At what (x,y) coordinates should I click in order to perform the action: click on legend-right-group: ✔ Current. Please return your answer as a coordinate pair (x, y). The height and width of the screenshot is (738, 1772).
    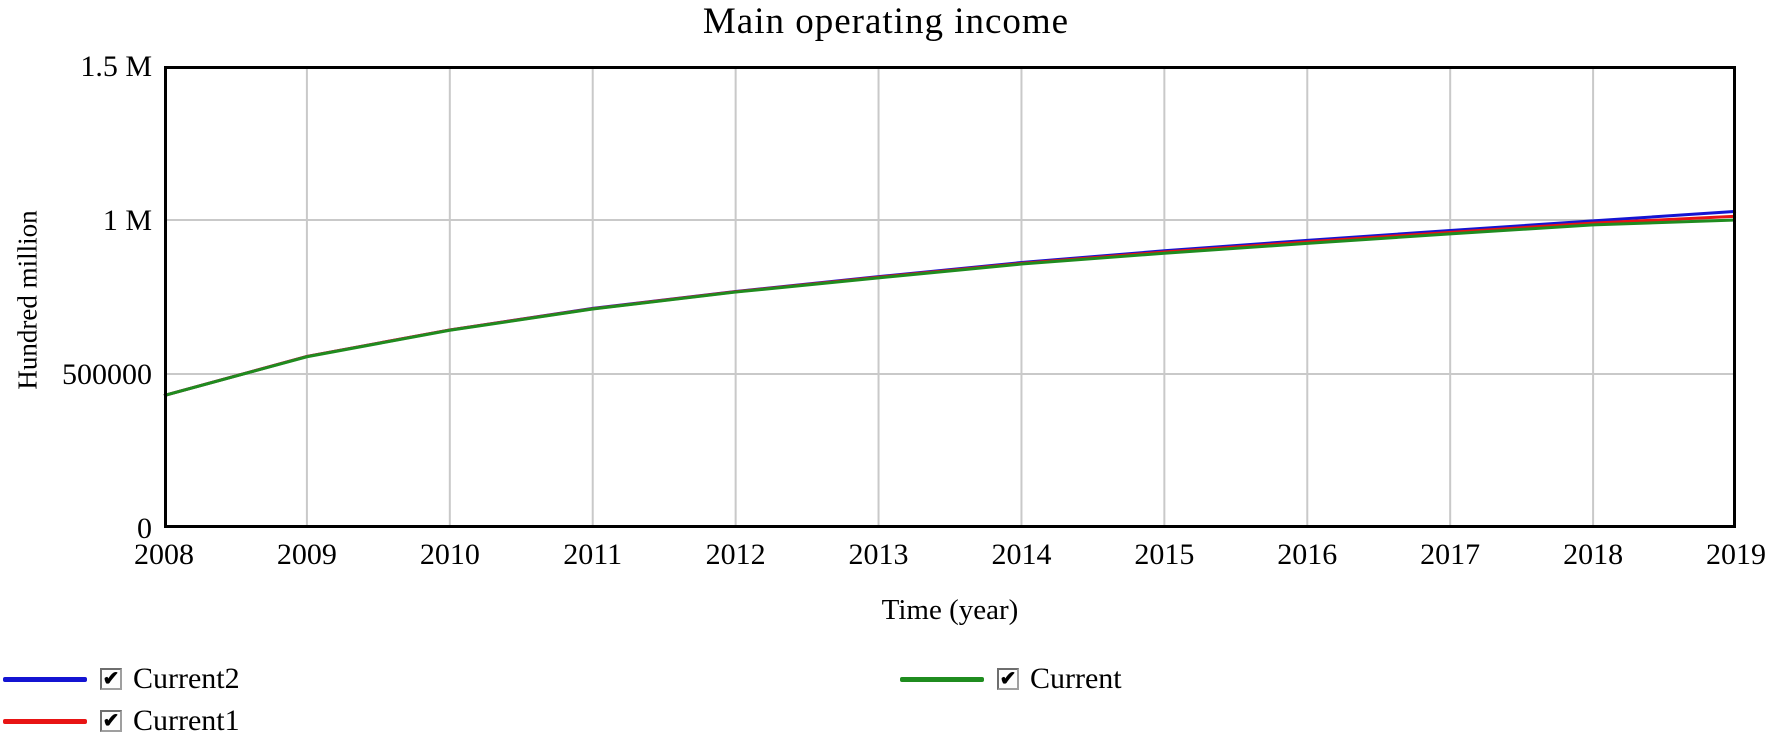
    Looking at the image, I should click on (1011, 679).